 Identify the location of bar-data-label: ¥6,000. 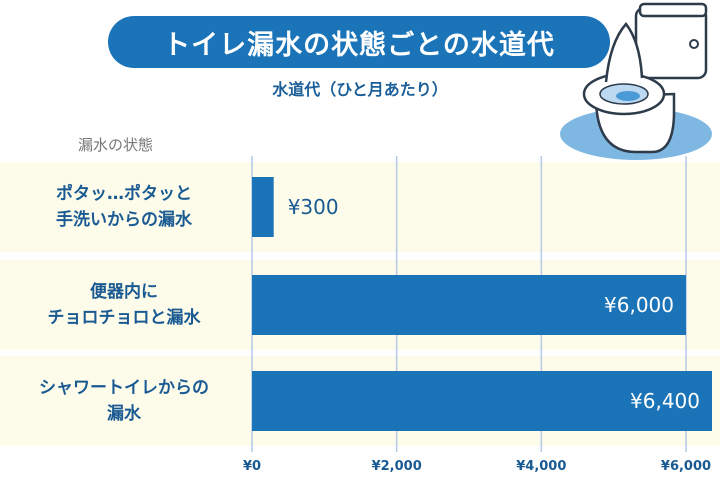
(639, 305).